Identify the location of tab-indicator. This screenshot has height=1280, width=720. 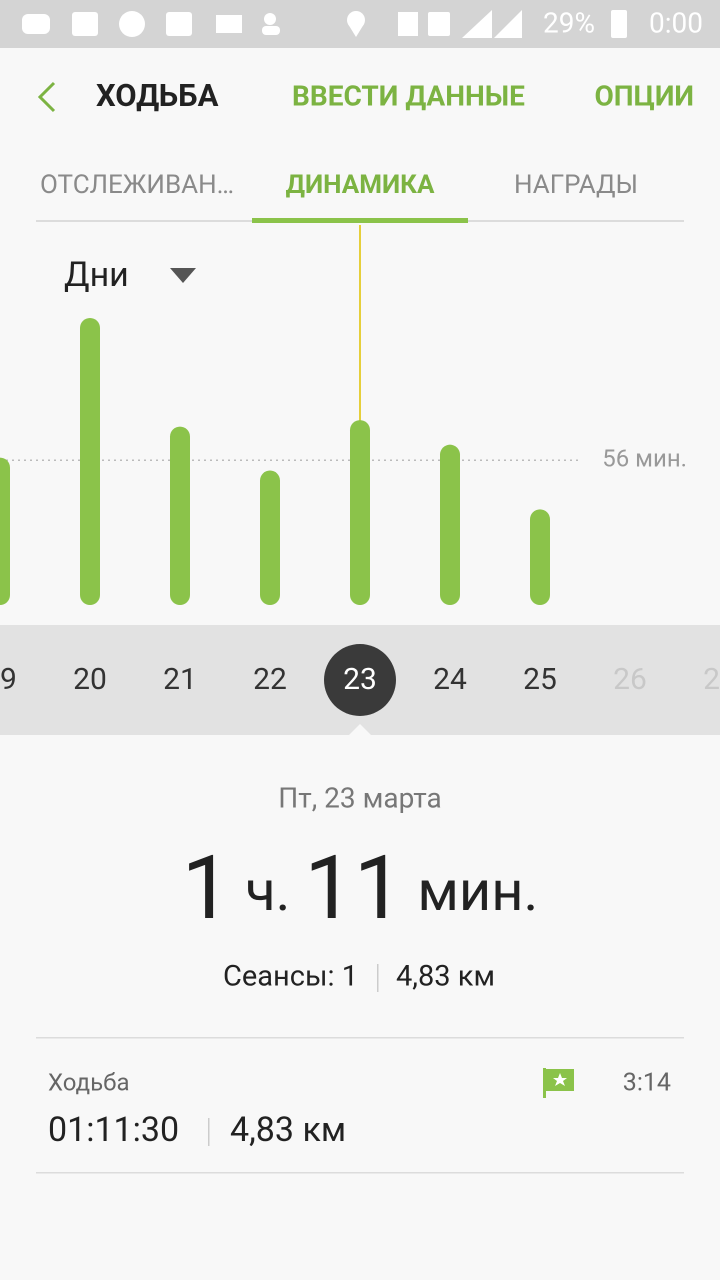
(360, 220).